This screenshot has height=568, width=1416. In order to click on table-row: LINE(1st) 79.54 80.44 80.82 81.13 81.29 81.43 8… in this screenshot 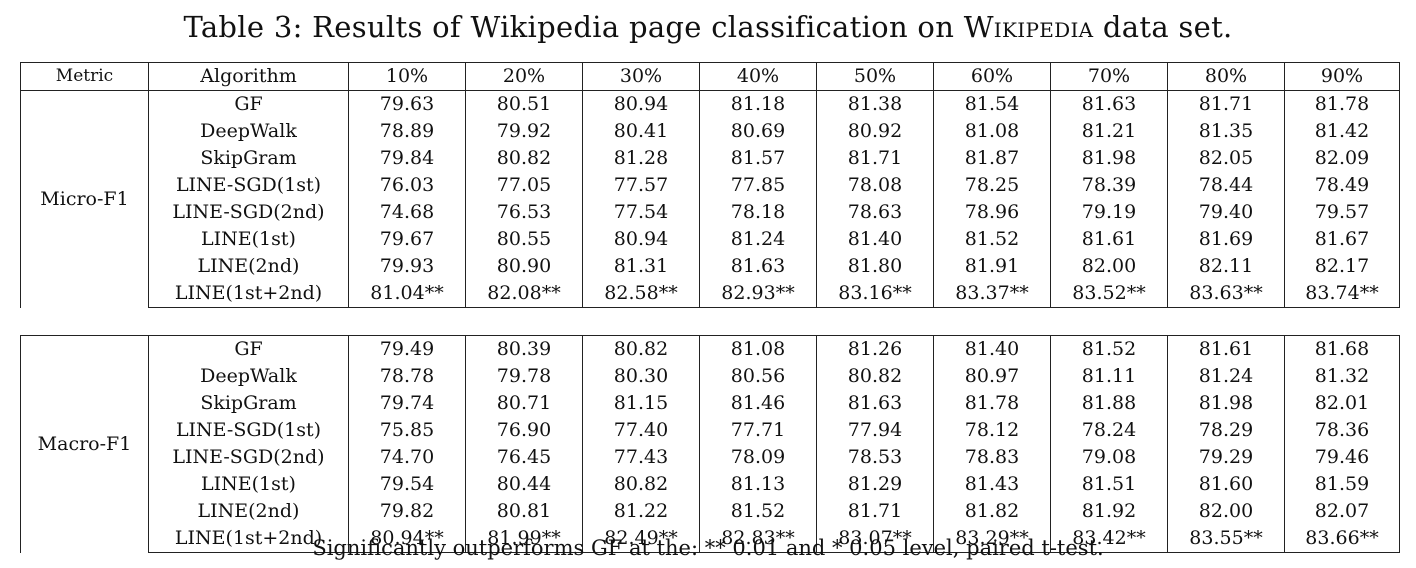, I will do `click(710, 484)`.